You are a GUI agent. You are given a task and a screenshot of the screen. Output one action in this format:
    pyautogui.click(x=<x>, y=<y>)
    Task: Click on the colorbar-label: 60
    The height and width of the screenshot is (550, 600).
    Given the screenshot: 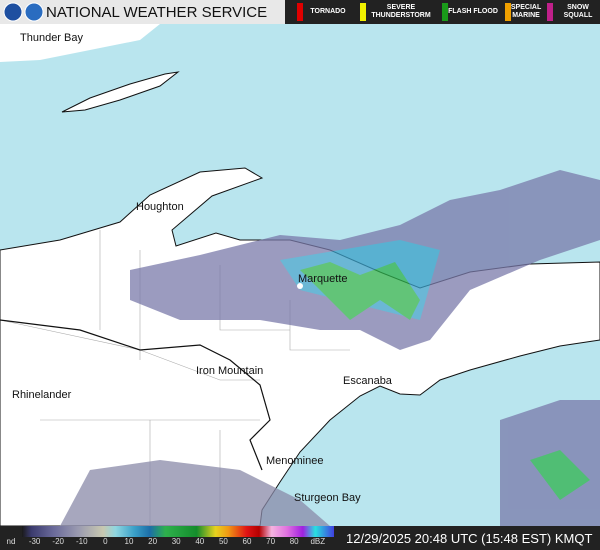 What is the action you would take?
    pyautogui.click(x=247, y=541)
    